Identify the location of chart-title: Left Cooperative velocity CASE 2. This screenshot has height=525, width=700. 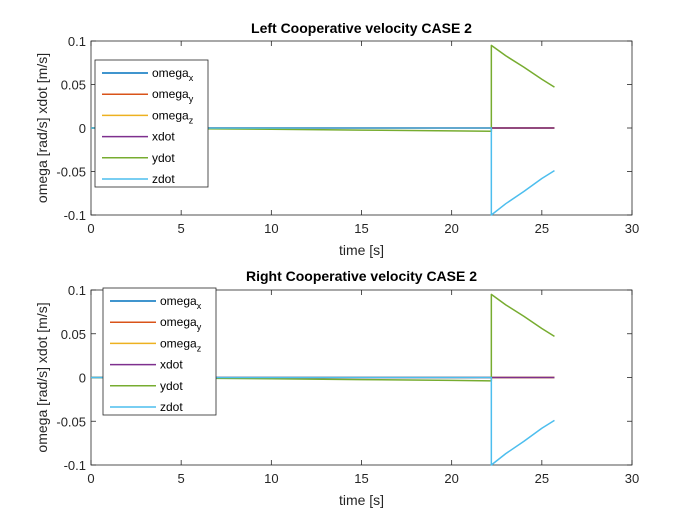
(361, 28).